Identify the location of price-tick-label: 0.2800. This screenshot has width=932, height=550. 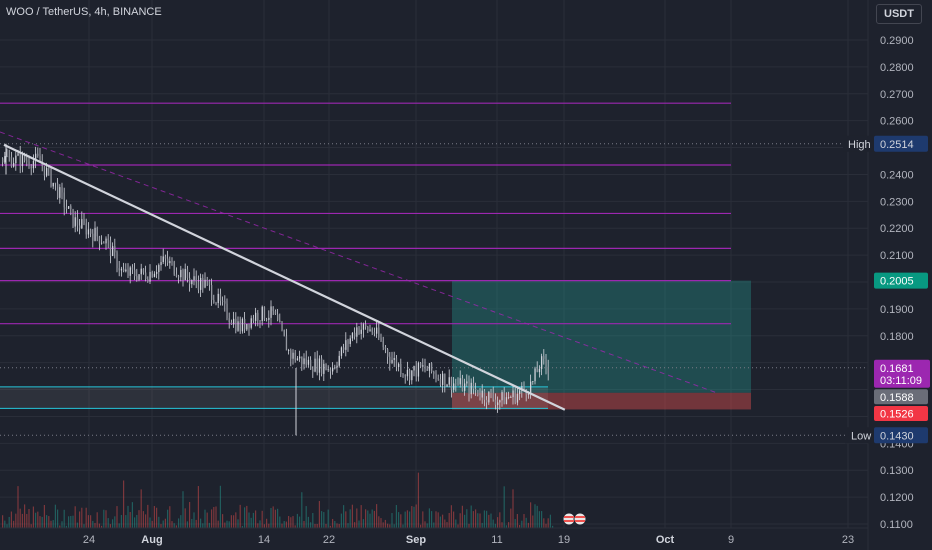
(897, 68).